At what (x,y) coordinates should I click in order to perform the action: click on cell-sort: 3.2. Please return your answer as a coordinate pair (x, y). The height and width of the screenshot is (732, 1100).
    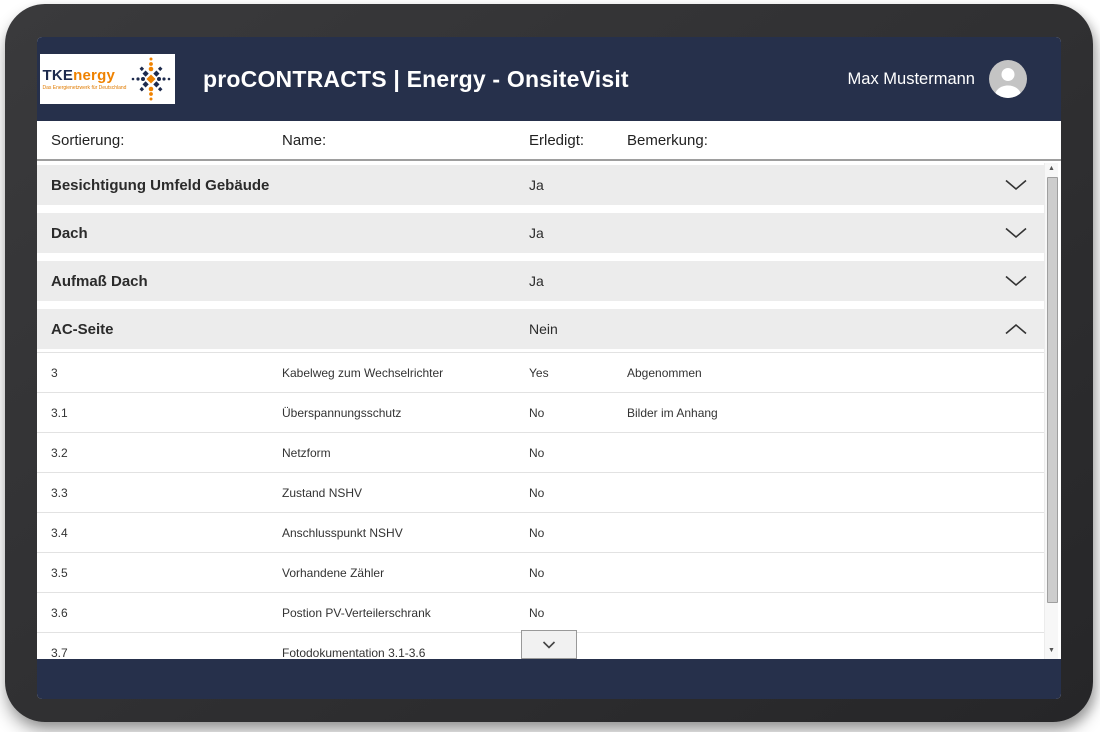
    Looking at the image, I should click on (59, 452).